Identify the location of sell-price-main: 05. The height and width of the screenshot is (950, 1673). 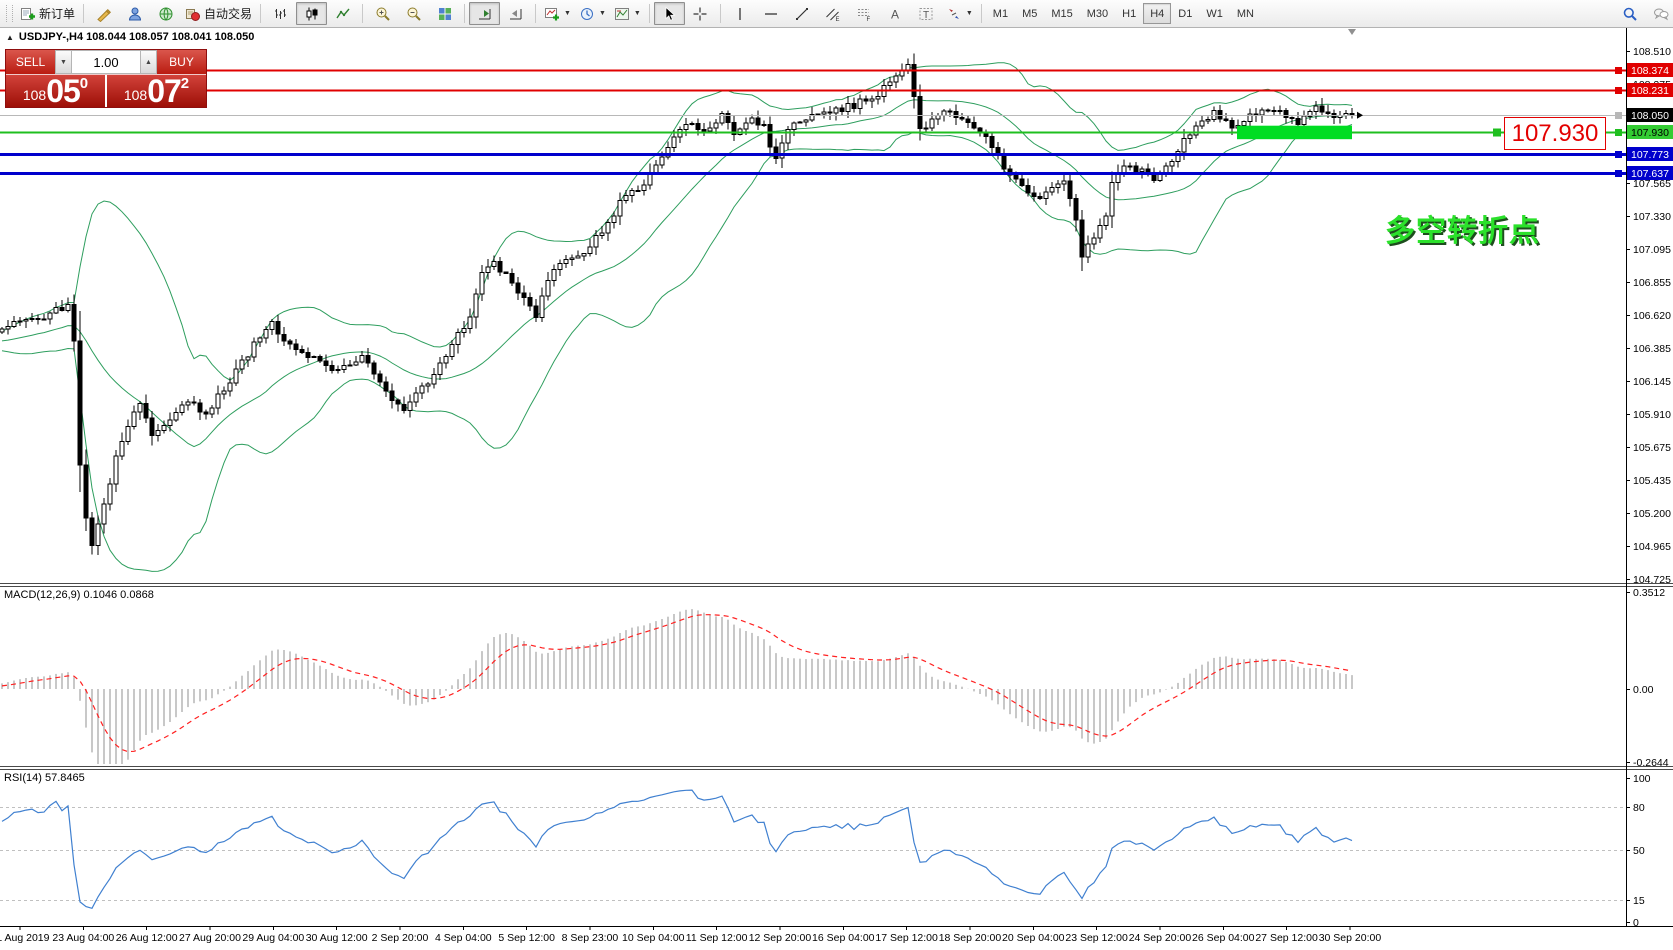
(63, 91).